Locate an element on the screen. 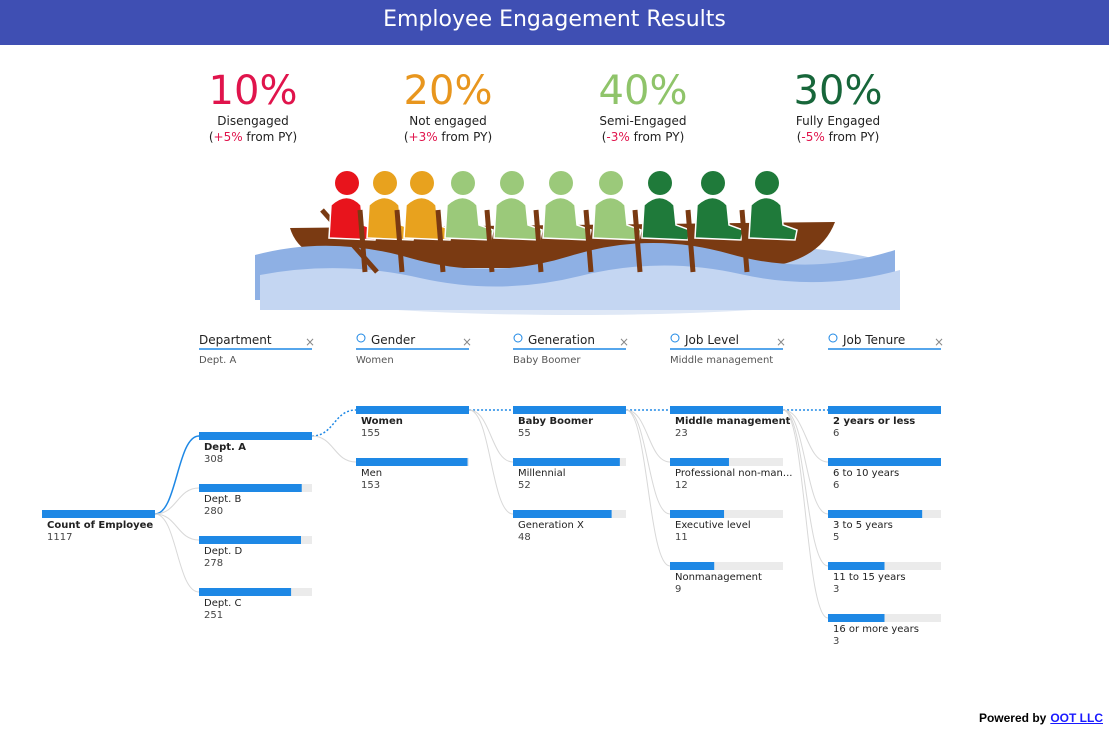  node-value: 278 is located at coordinates (213, 563).